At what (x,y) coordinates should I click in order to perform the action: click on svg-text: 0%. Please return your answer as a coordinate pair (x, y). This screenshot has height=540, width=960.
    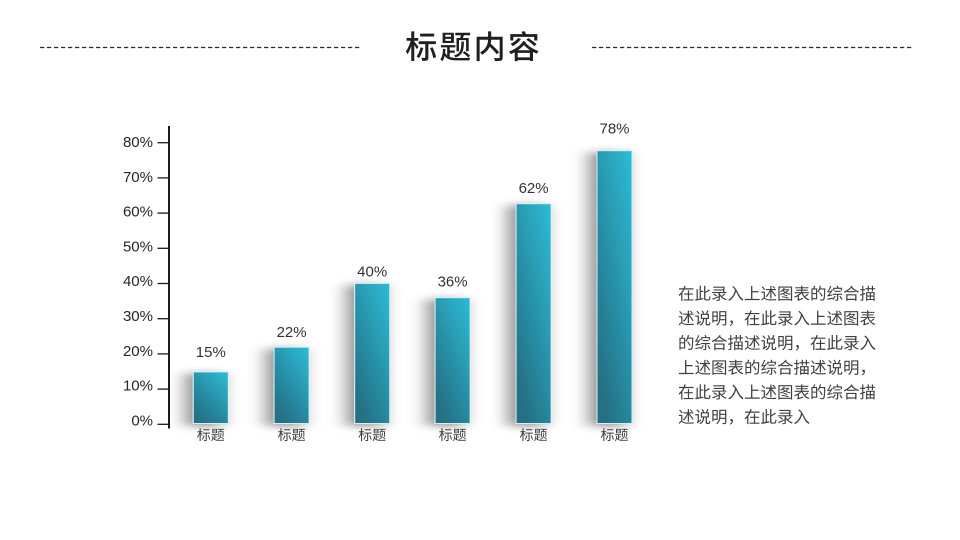
    Looking at the image, I should click on (142, 420).